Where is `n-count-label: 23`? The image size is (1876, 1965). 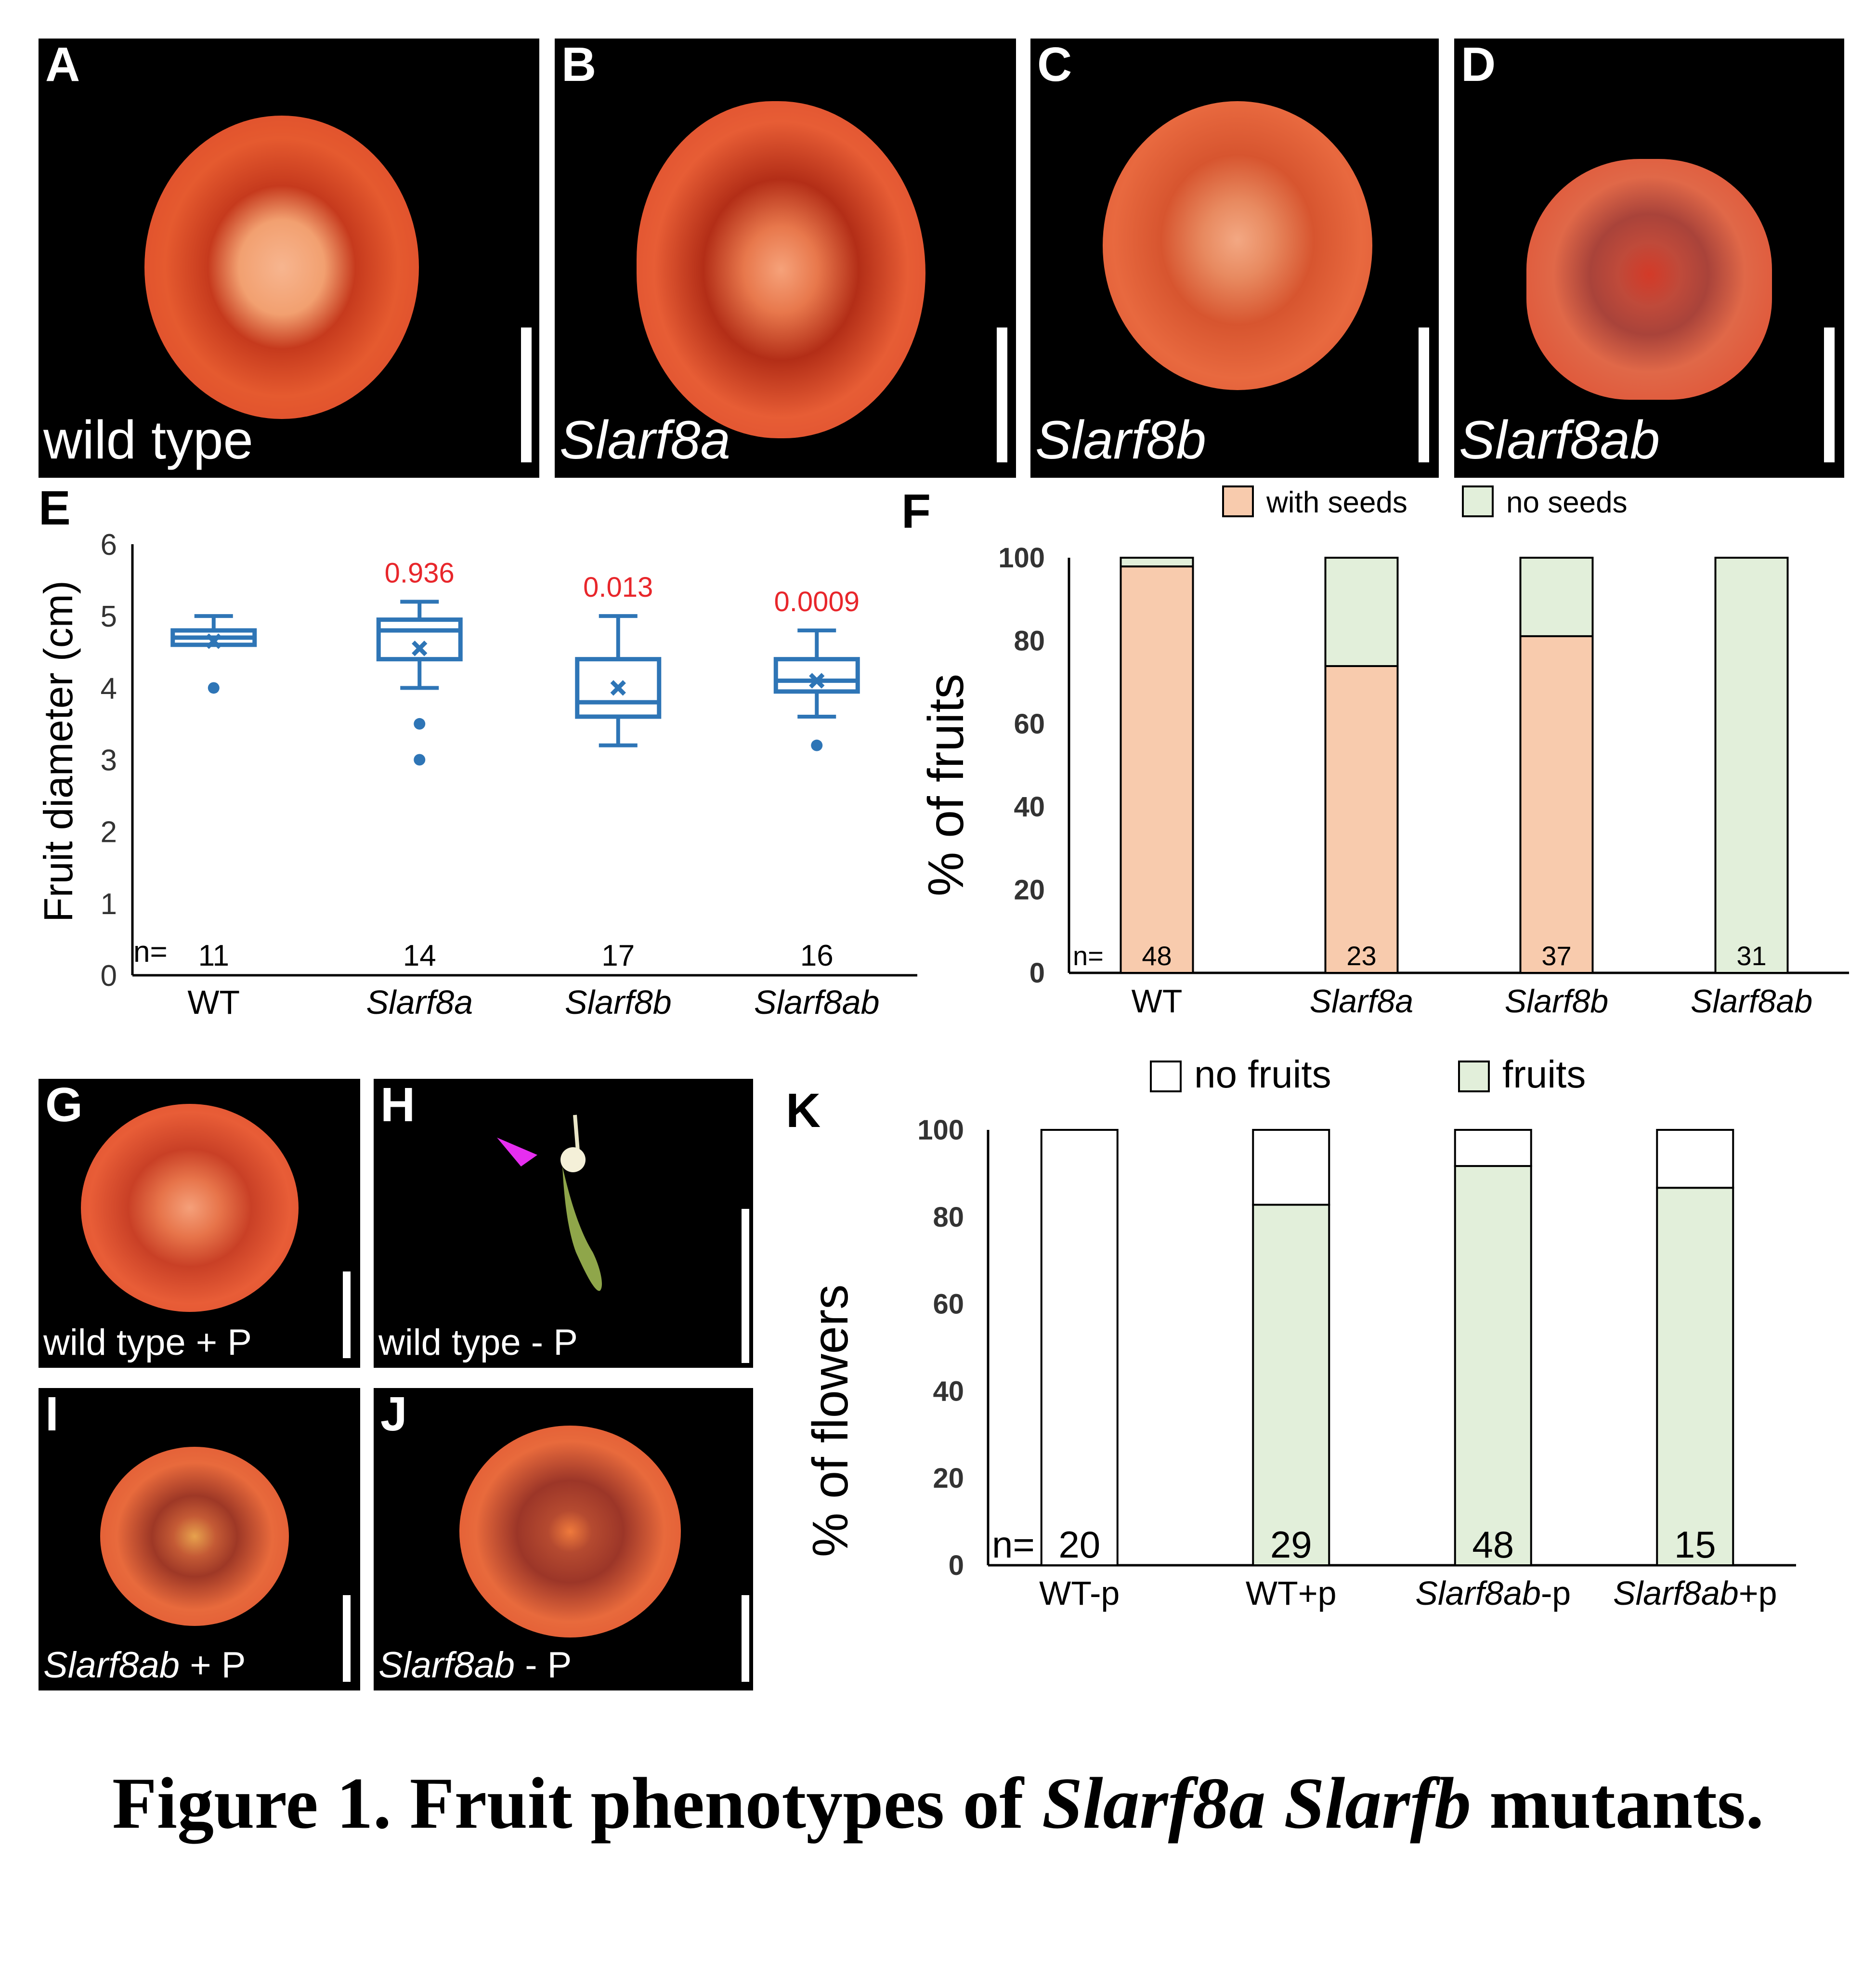
n-count-label: 23 is located at coordinates (1361, 956).